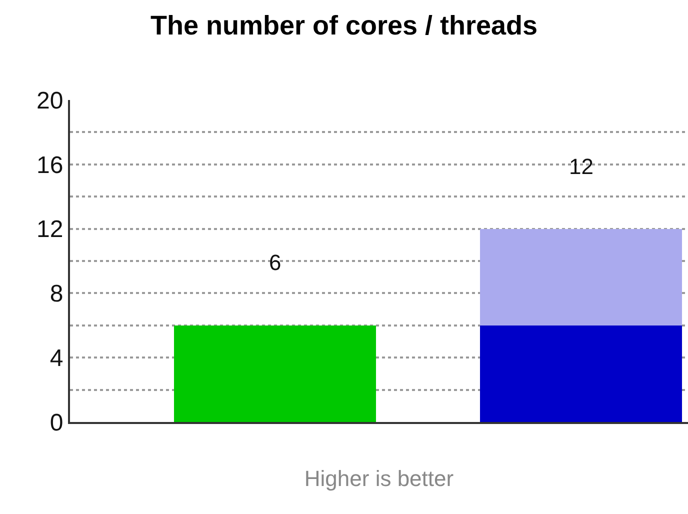 The image size is (688, 514). Describe the element at coordinates (344, 25) in the screenshot. I see `chart-title: The number of cores / threads` at that location.